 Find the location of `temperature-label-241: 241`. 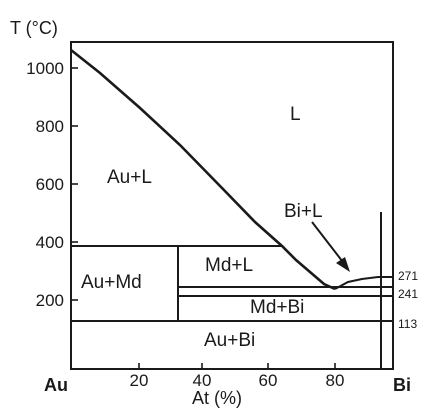

temperature-label-241: 241 is located at coordinates (408, 294).